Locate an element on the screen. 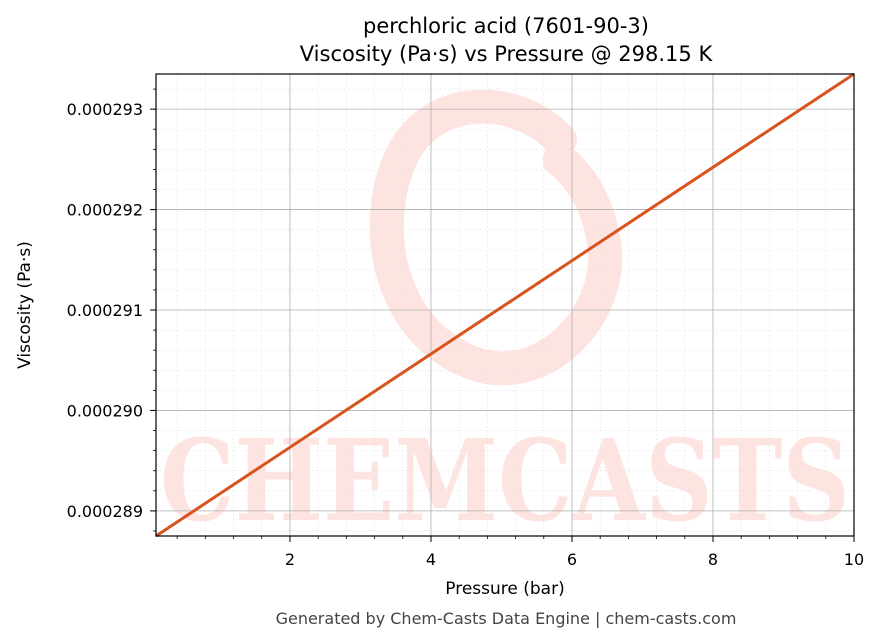  y-tick-label: 0.000290 is located at coordinates (105, 410).